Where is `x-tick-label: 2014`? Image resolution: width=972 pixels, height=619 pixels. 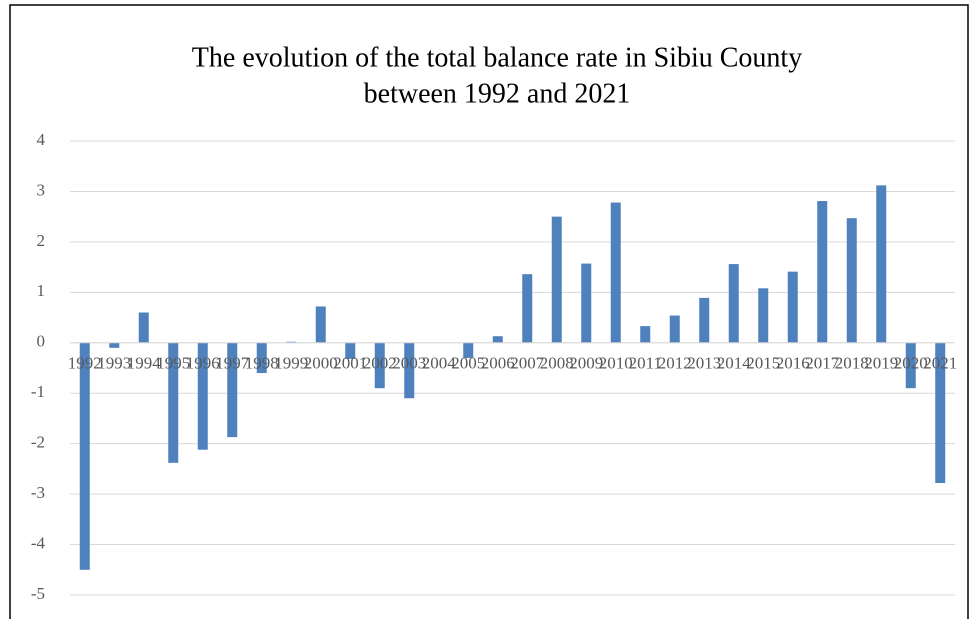 x-tick-label: 2014 is located at coordinates (734, 363).